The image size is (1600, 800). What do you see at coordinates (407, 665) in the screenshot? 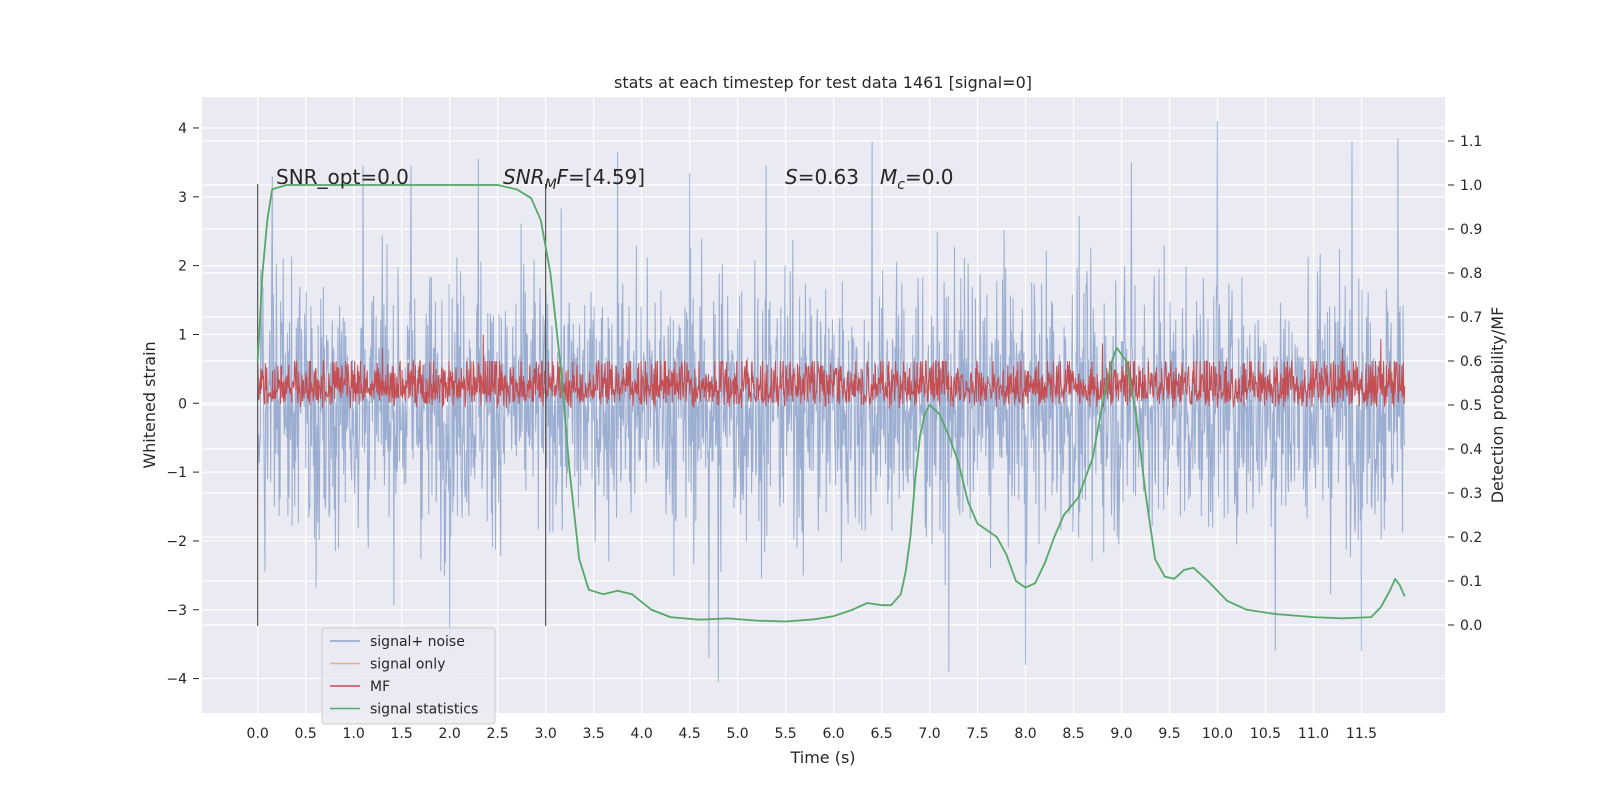
I see `legend-label: signal only` at bounding box center [407, 665].